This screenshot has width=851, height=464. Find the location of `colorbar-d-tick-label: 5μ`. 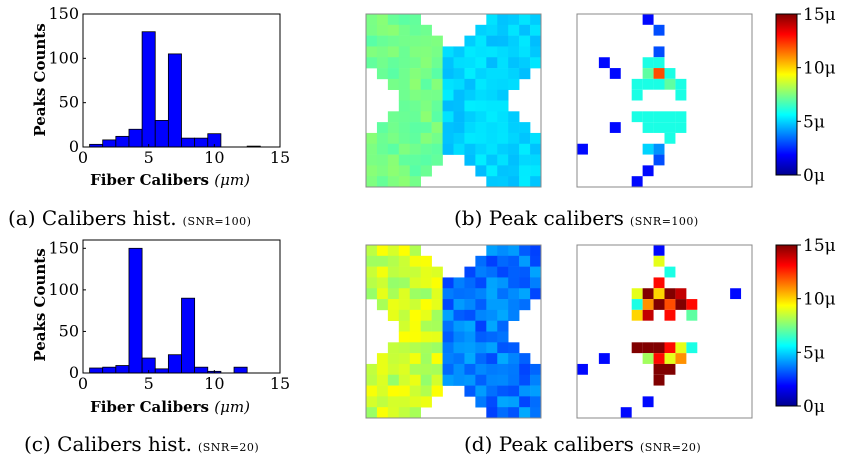

colorbar-d-tick-label: 5μ is located at coordinates (814, 353).